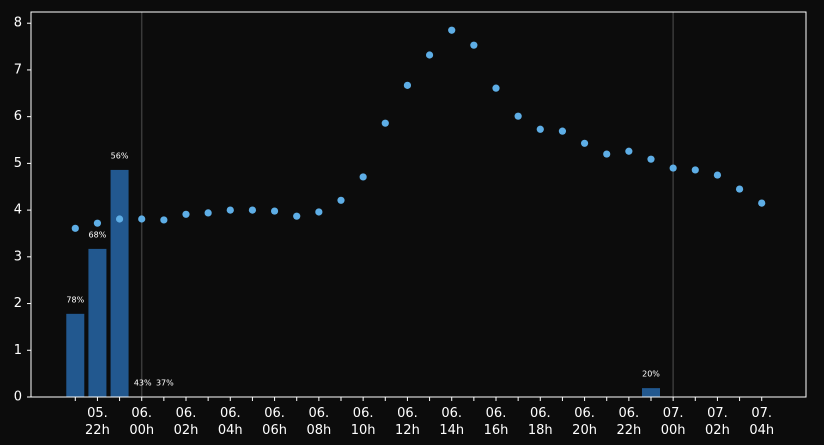  What do you see at coordinates (230, 422) in the screenshot?
I see `x-tick-label: 06. 04h` at bounding box center [230, 422].